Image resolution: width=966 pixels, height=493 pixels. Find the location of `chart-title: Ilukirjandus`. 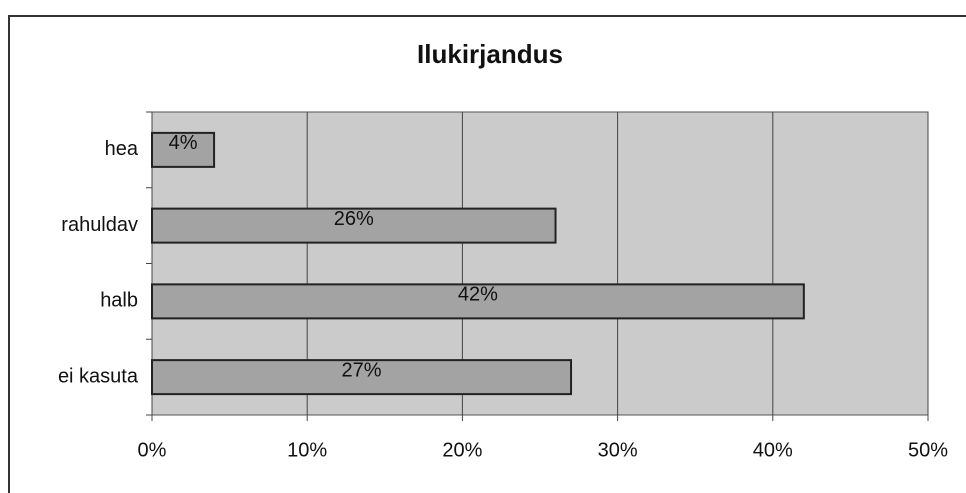

chart-title: Ilukirjandus is located at coordinates (490, 54).